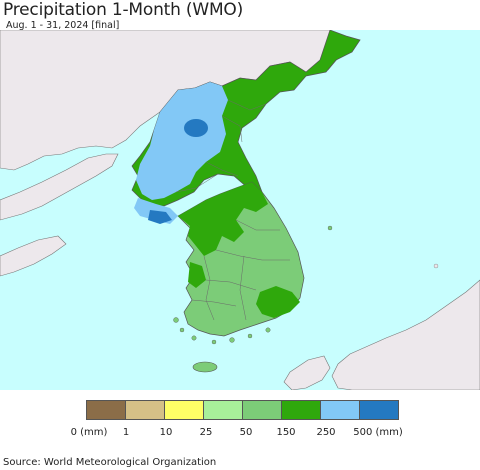 The height and width of the screenshot is (470, 480). Describe the element at coordinates (436, 266) in the screenshot. I see `small-island` at that location.